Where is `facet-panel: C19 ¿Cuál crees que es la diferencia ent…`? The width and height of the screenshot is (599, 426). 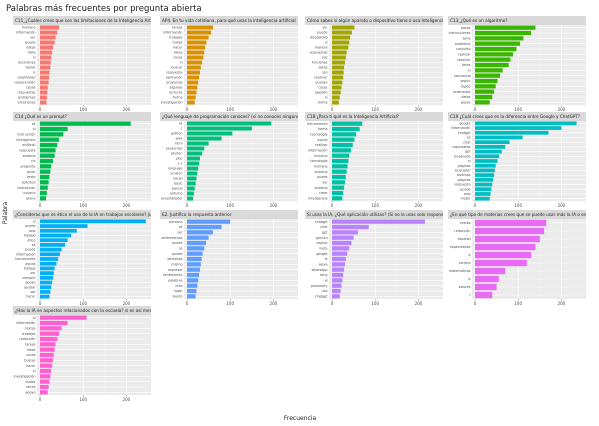
facet-panel: C19 ¿Cuál crees que es la diferencia ent… is located at coordinates (517, 160).